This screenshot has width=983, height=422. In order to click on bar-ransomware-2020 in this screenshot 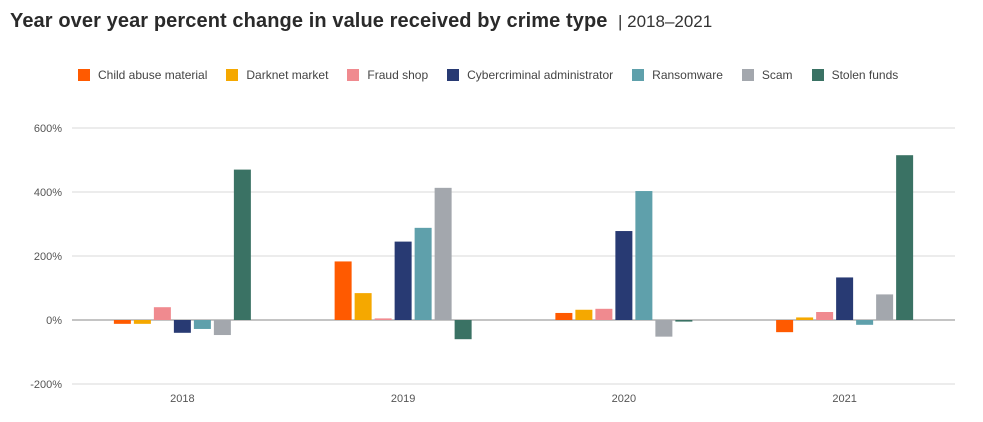, I will do `click(644, 255)`.